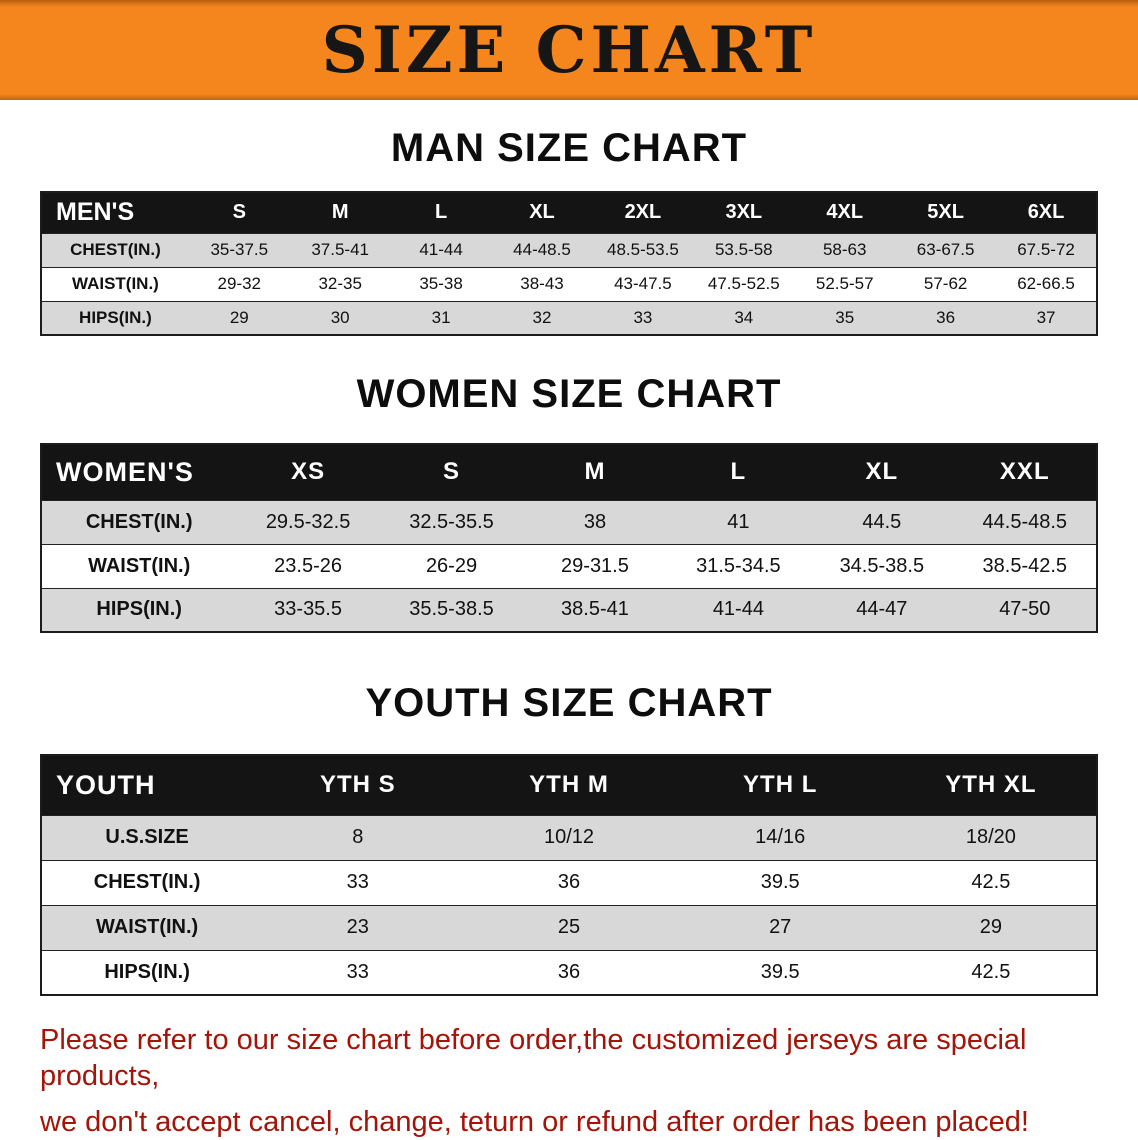 This screenshot has width=1138, height=1140. I want to click on table-group-label: YOUTH, so click(147, 785).